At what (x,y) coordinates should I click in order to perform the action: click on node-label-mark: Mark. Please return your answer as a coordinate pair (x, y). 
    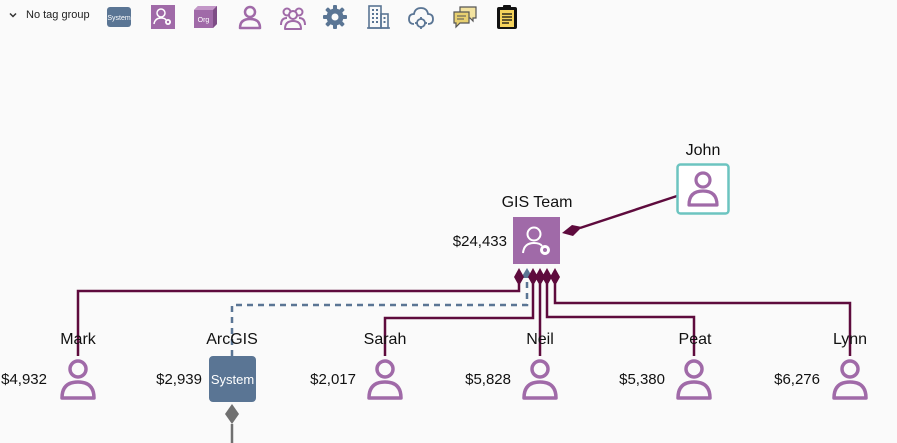
    Looking at the image, I should click on (78, 339).